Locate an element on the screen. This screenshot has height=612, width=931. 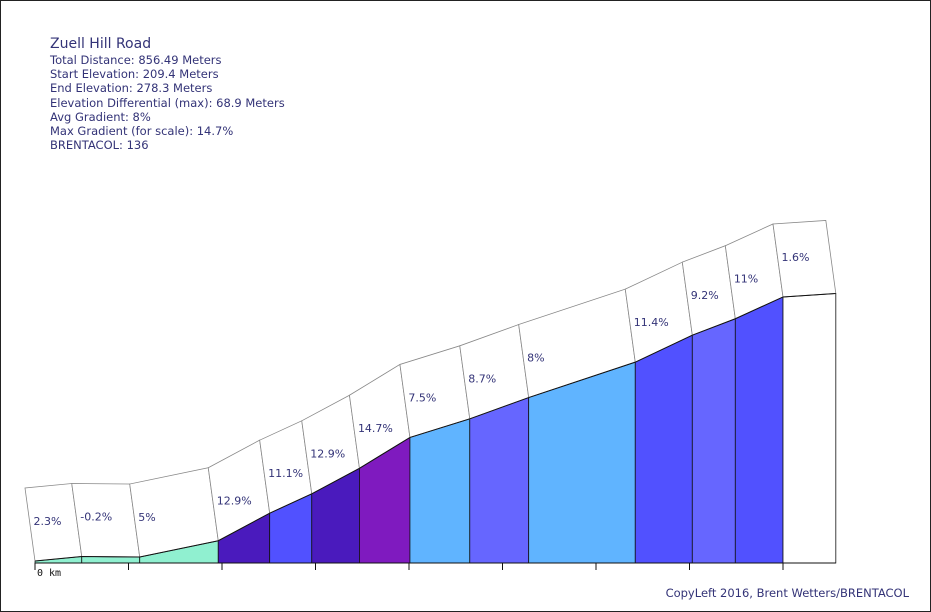
route-title: Zuell Hill Road is located at coordinates (101, 44).